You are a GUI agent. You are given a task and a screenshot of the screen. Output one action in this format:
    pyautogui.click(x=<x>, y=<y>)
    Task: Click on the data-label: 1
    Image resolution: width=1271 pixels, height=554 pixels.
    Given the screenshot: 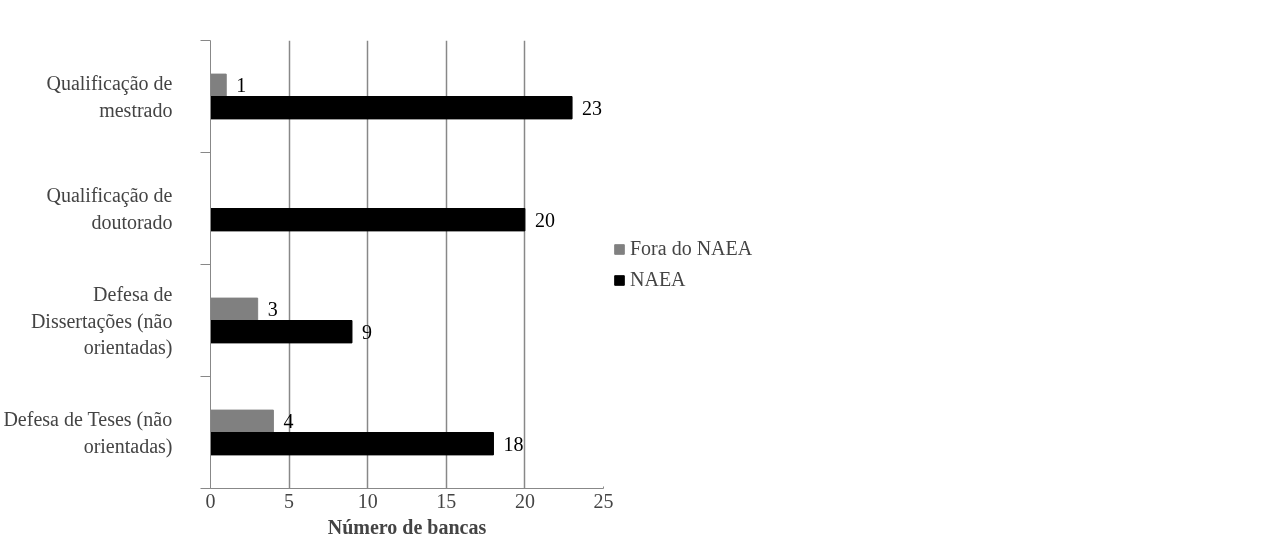 What is the action you would take?
    pyautogui.click(x=241, y=85)
    